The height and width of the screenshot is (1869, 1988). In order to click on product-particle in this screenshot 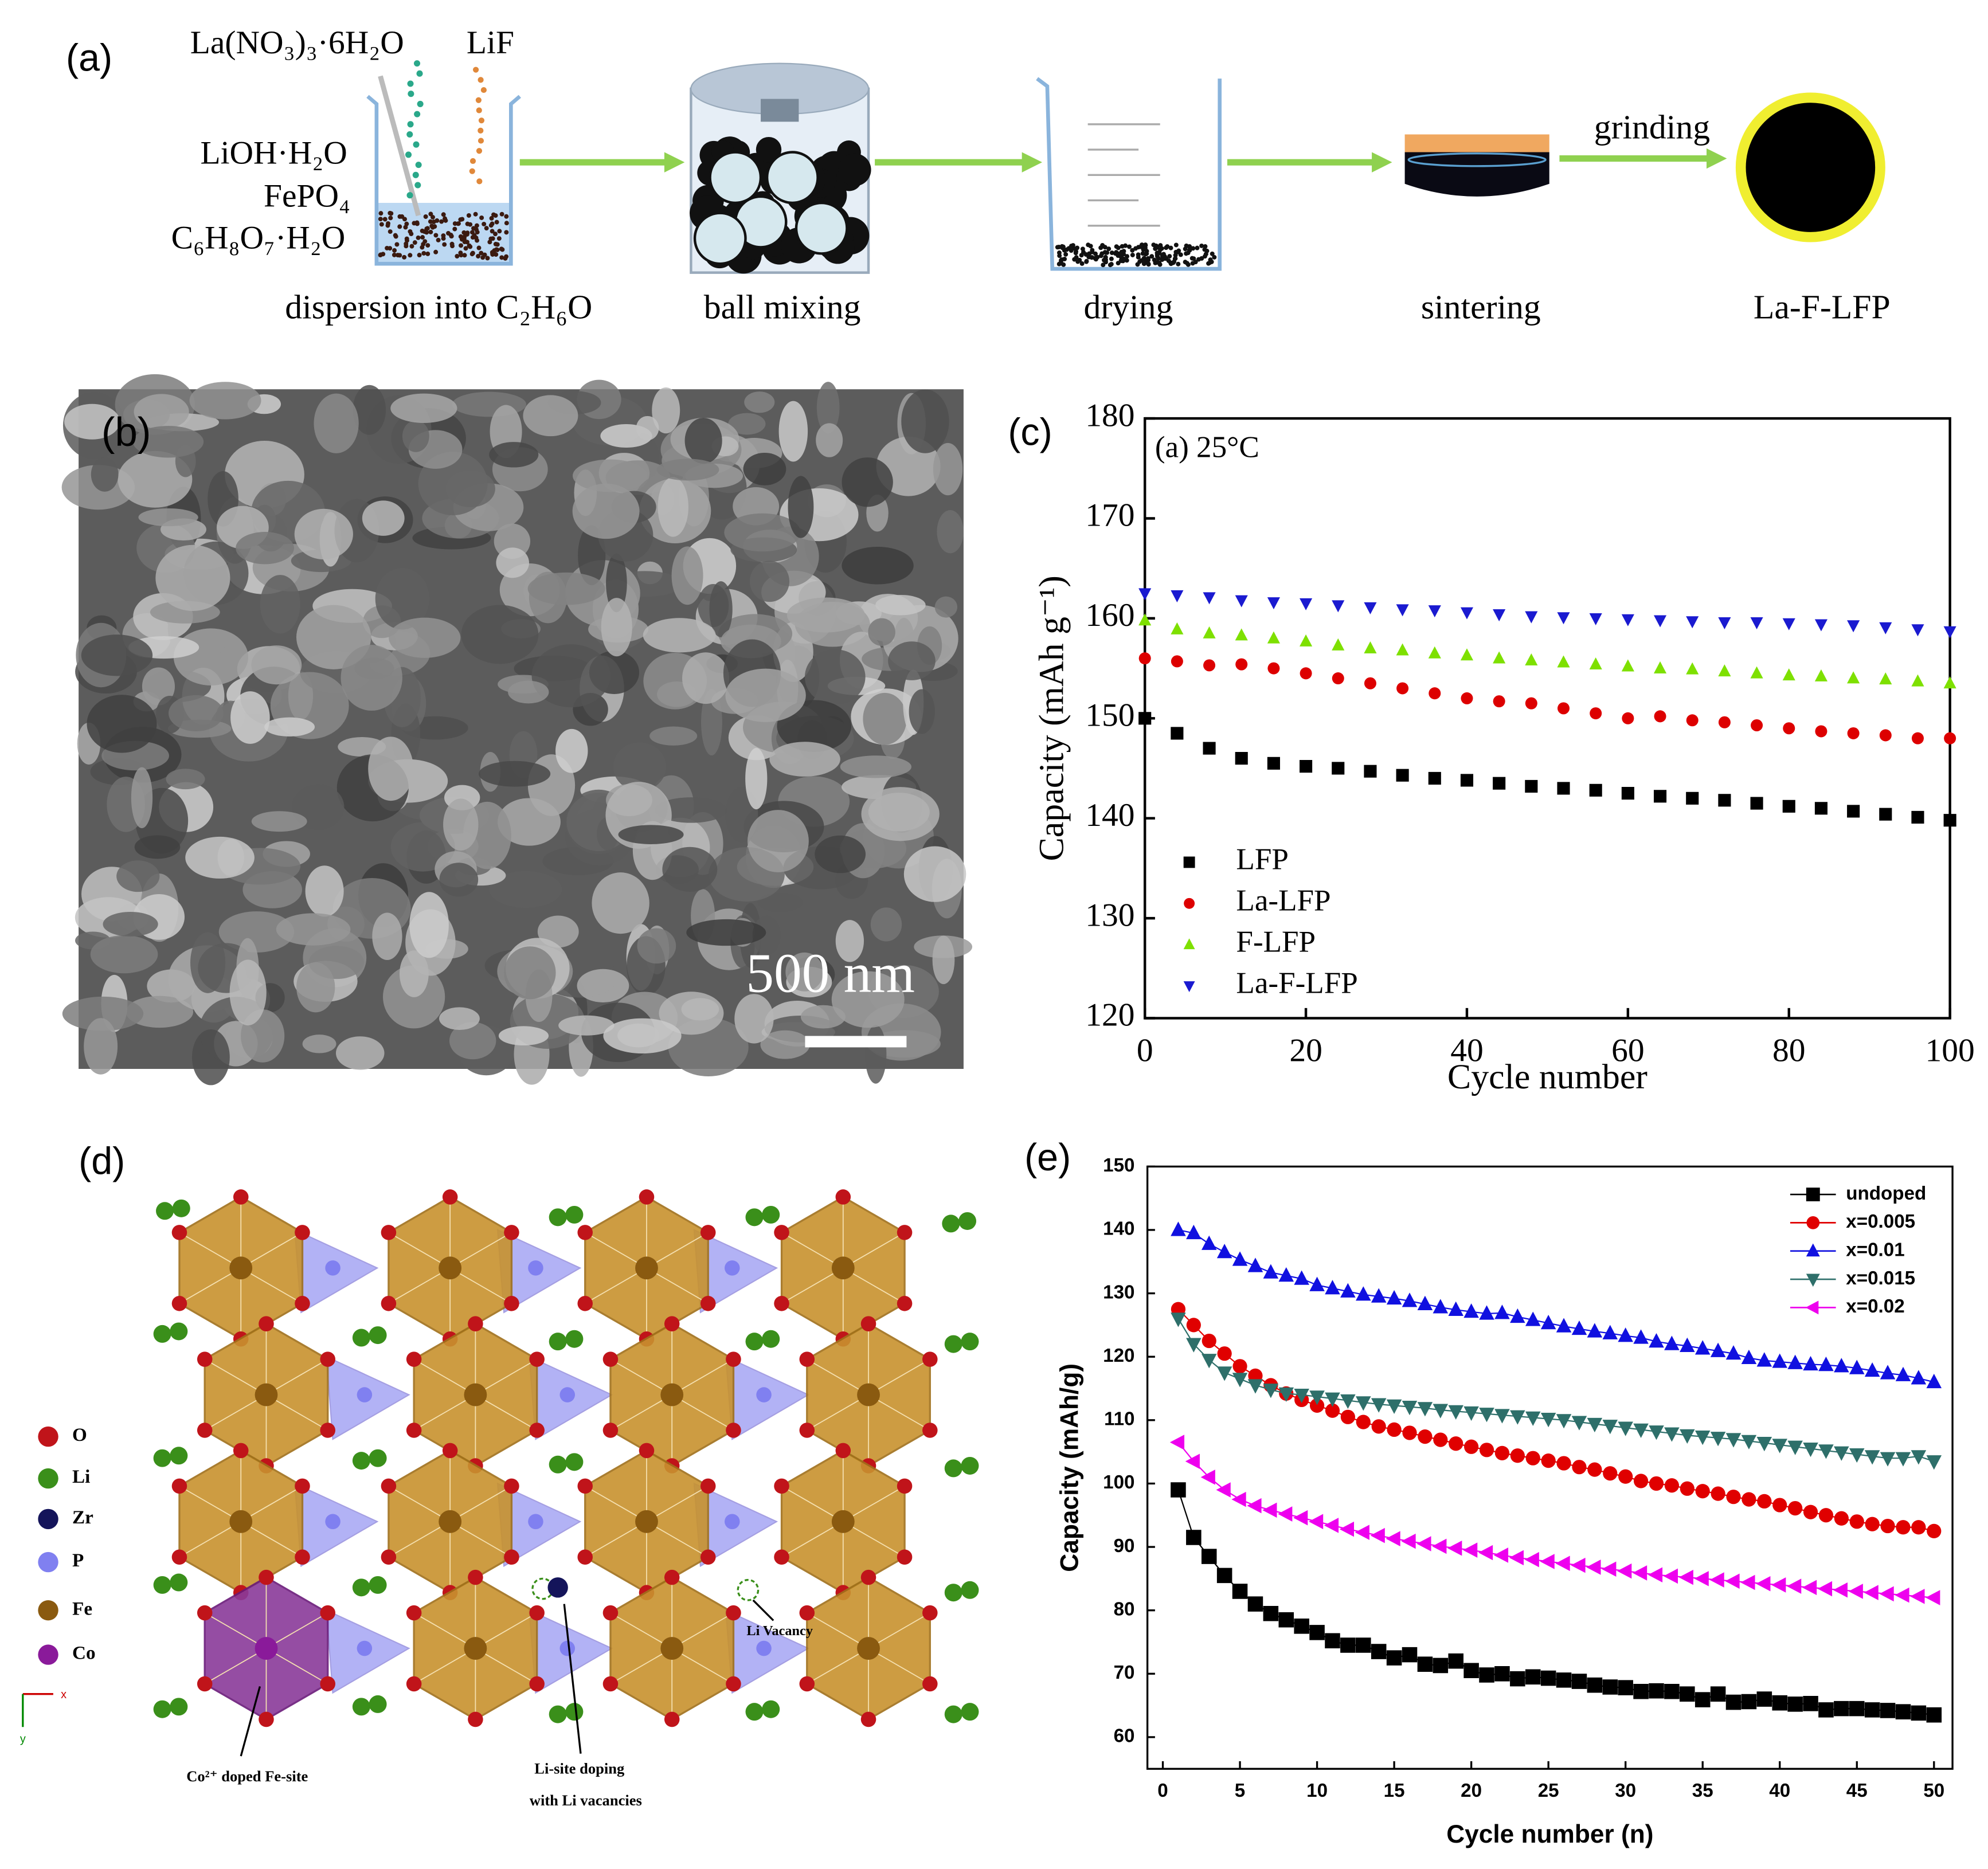, I will do `click(1810, 167)`.